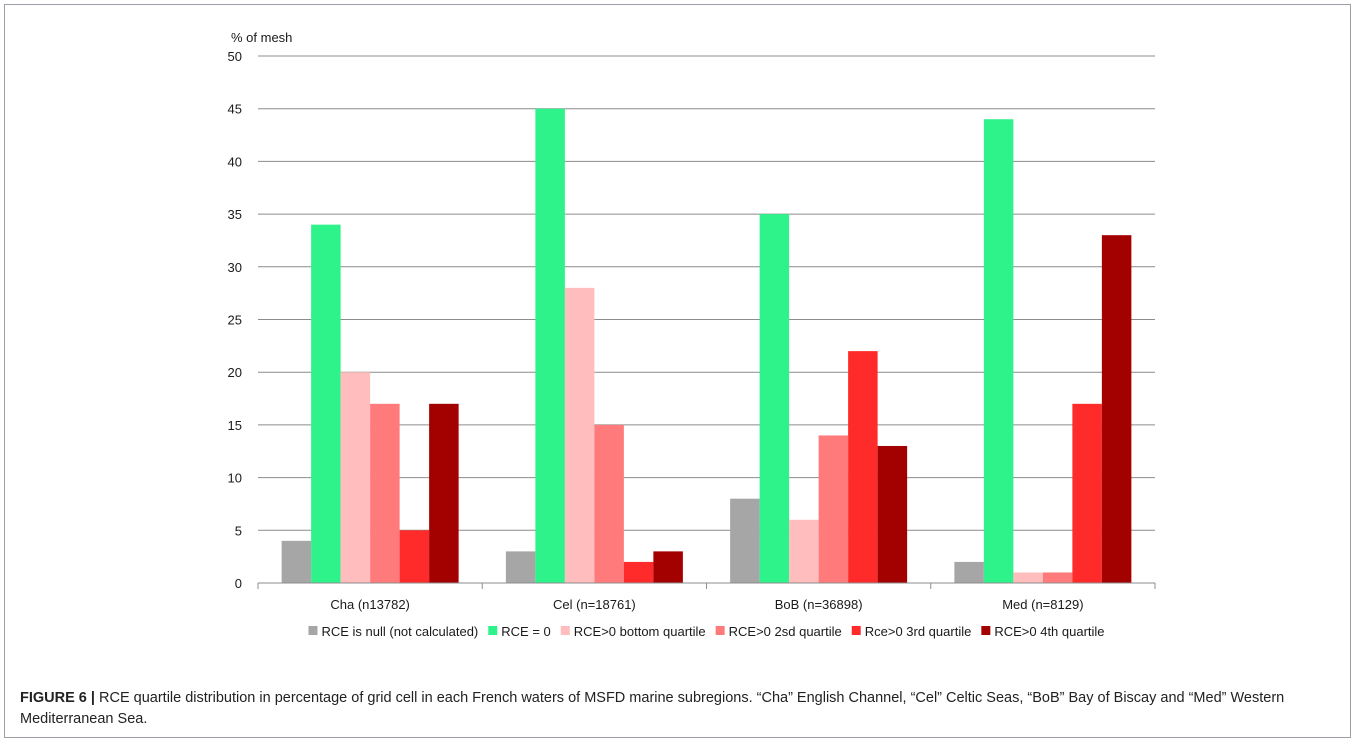 This screenshot has height=744, width=1357. Describe the element at coordinates (1042, 604) in the screenshot. I see `x-tick-label: Med (n=8129)` at that location.